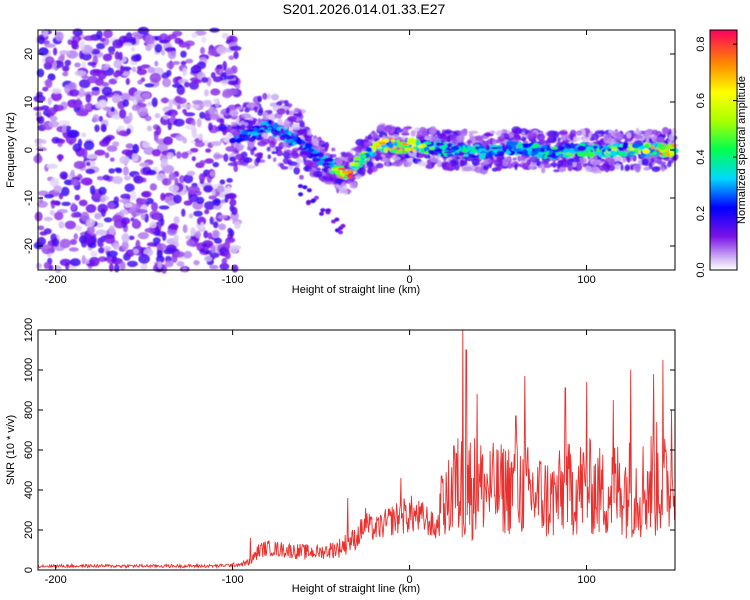 This screenshot has height=600, width=750. I want to click on colorbar-tick-label: 0.2, so click(701, 213).